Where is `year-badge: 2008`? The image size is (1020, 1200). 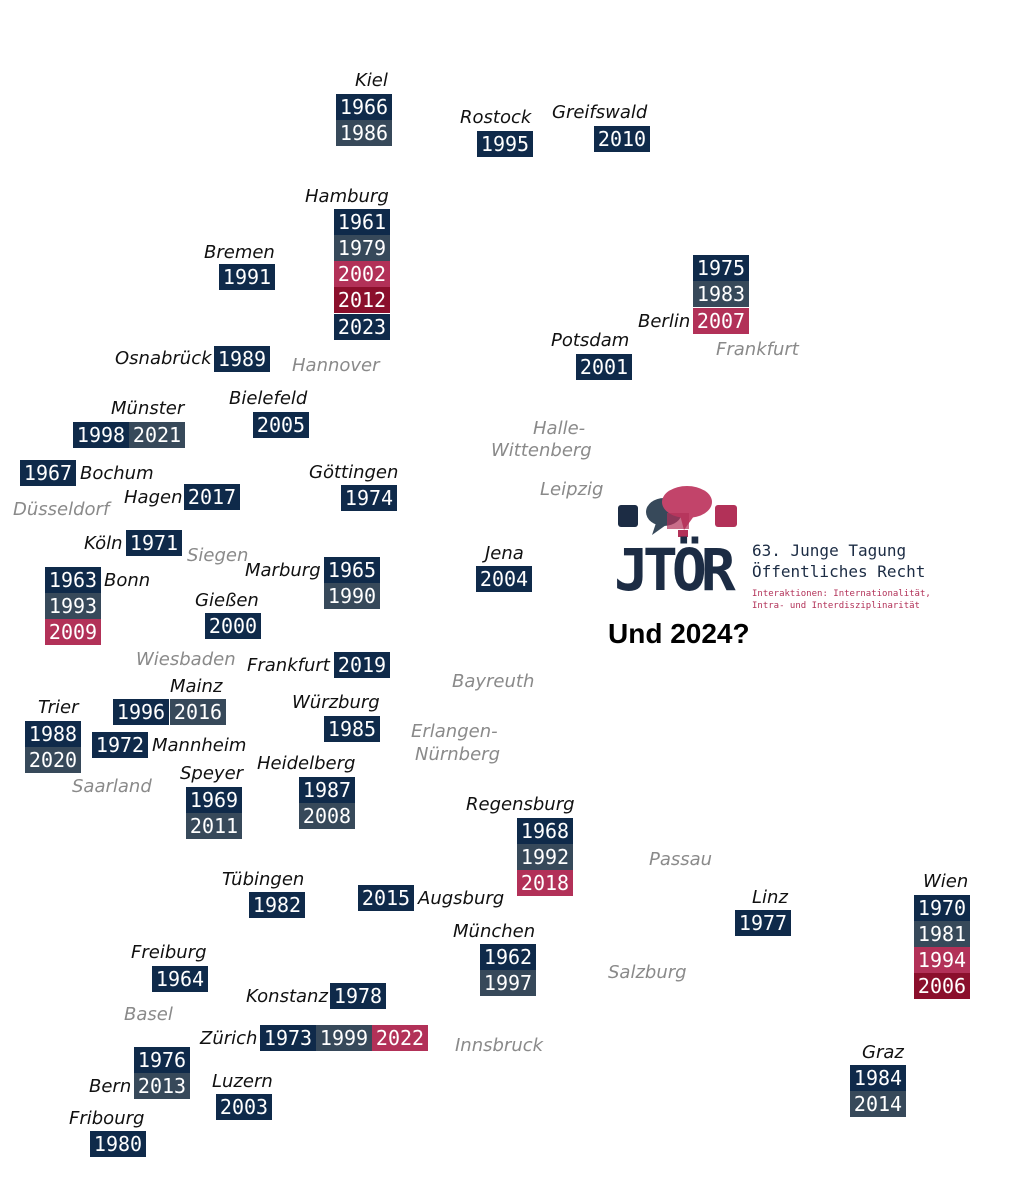
year-badge: 2008 is located at coordinates (327, 816).